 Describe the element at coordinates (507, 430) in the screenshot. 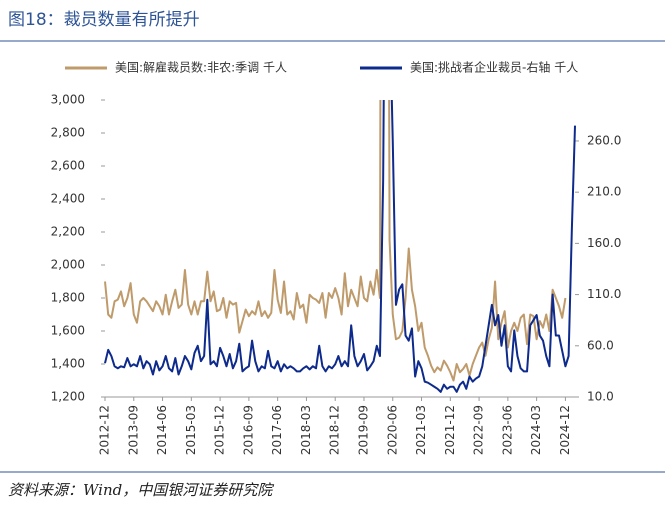

I see `x-tick-label: 2023-06` at that location.